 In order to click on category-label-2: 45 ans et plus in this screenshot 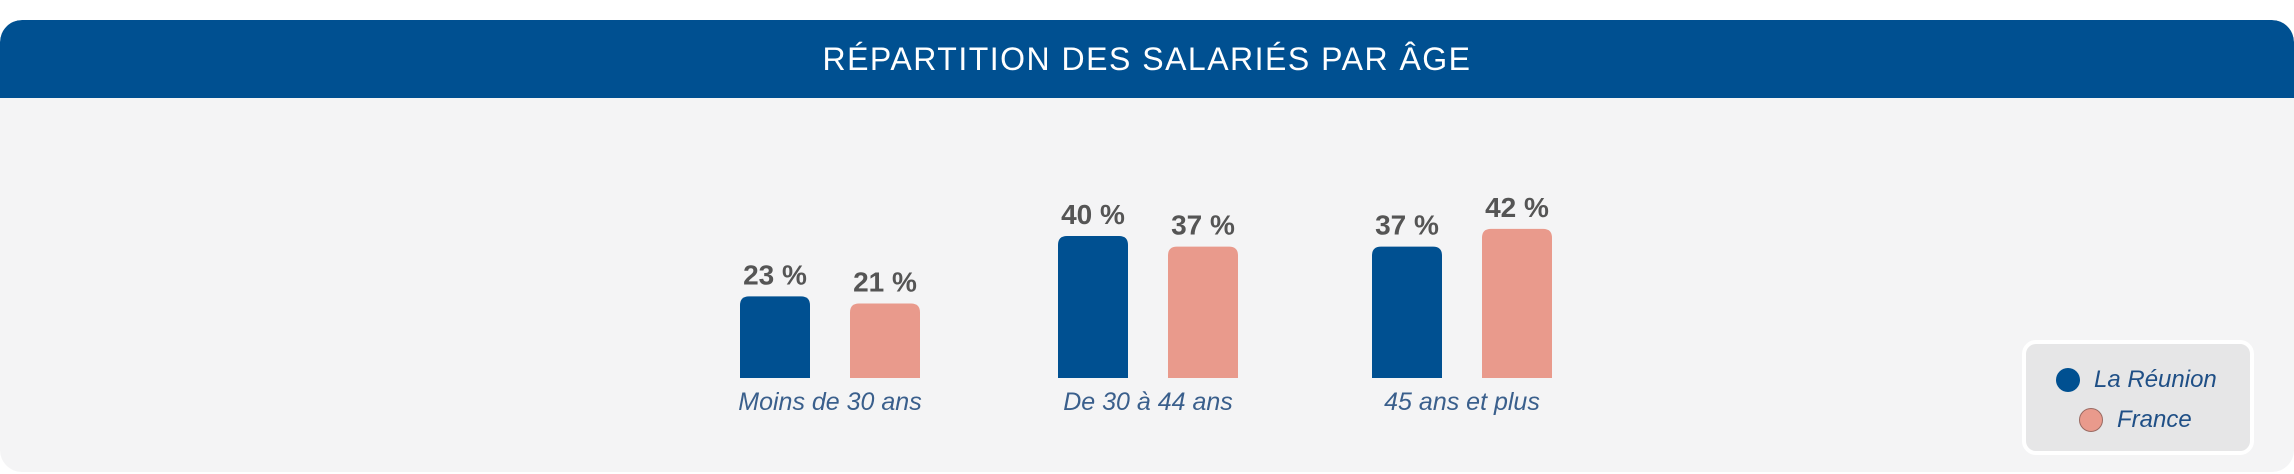, I will do `click(1462, 402)`.